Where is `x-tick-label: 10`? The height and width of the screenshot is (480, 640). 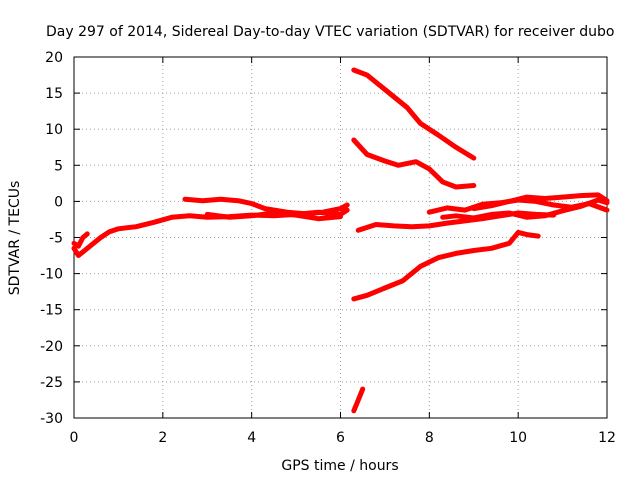 x-tick-label: 10 is located at coordinates (518, 438).